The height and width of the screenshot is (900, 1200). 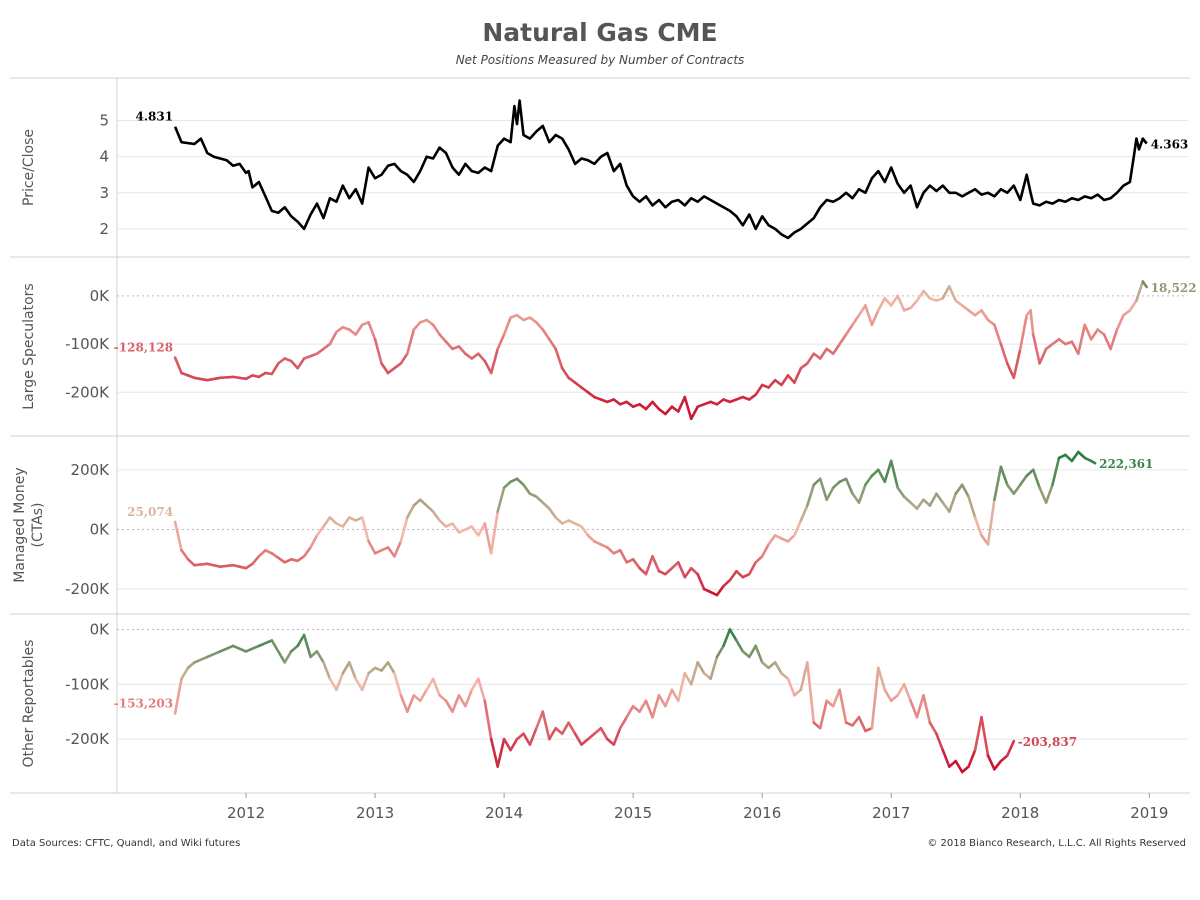 I want to click on x-tick-label: 2019, so click(x=1149, y=813).